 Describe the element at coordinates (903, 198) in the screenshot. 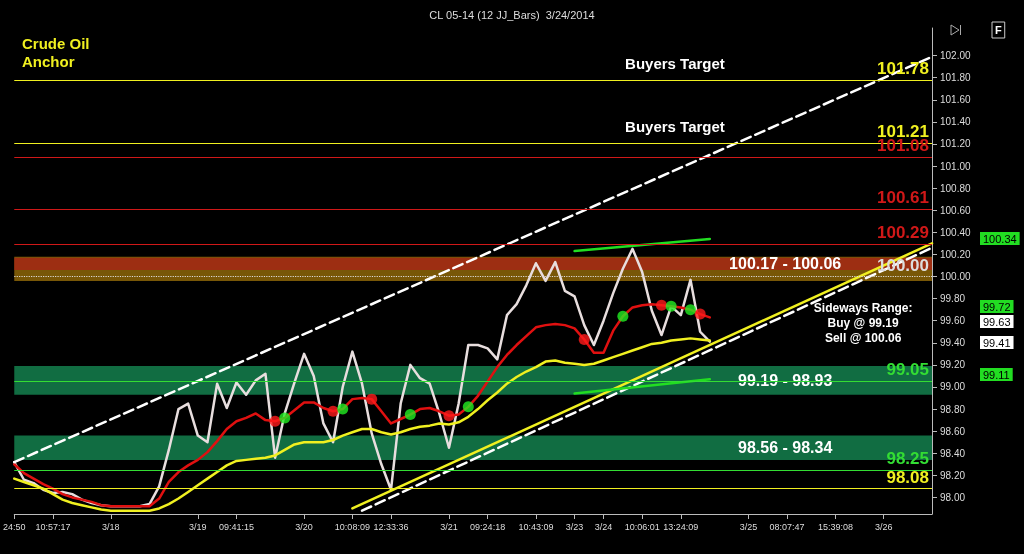

I see `ref-line-label: 100.61` at that location.